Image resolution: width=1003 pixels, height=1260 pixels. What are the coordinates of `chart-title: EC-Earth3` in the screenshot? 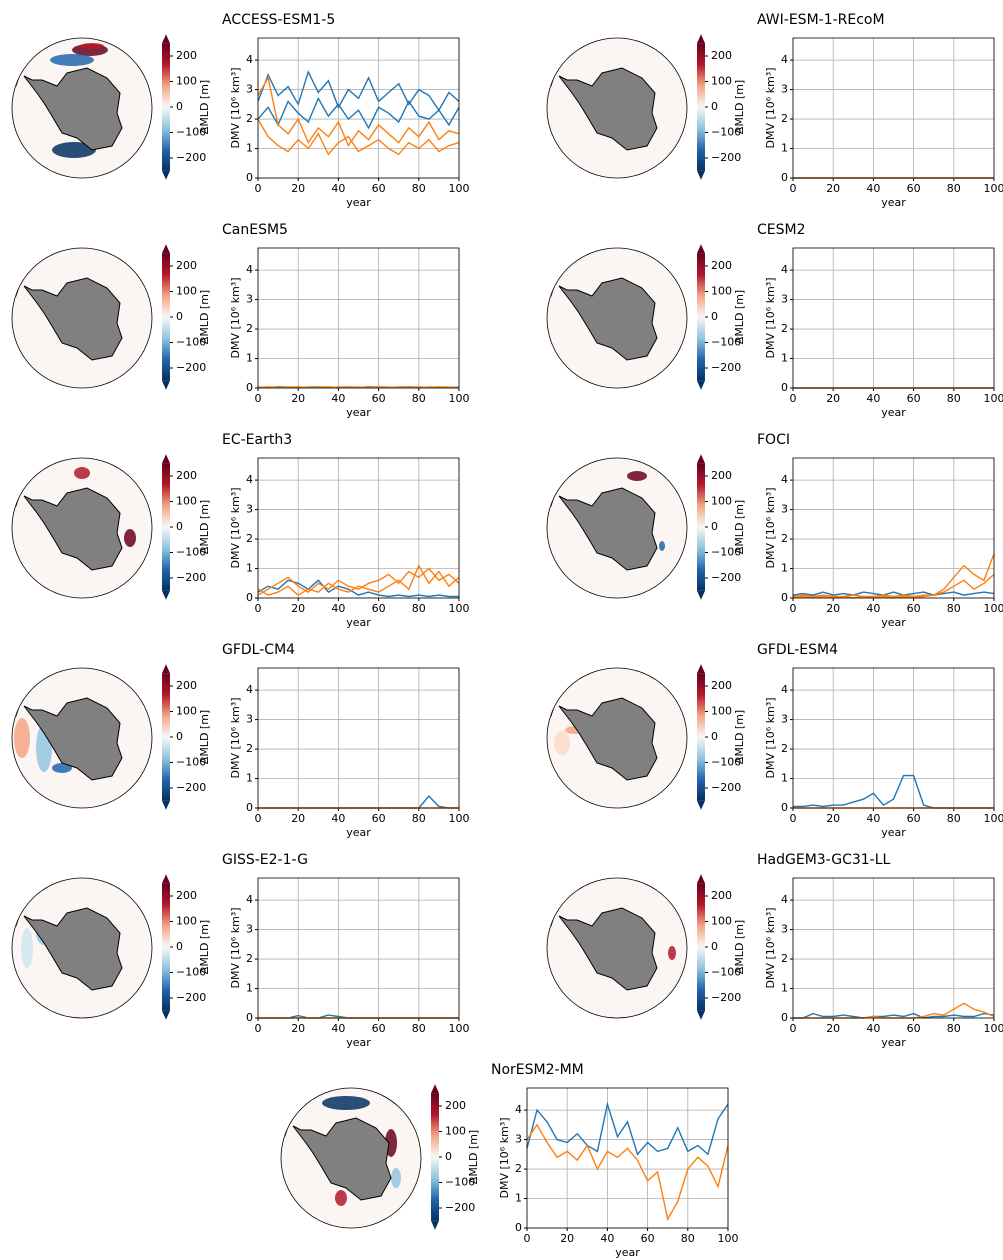 It's located at (257, 440).